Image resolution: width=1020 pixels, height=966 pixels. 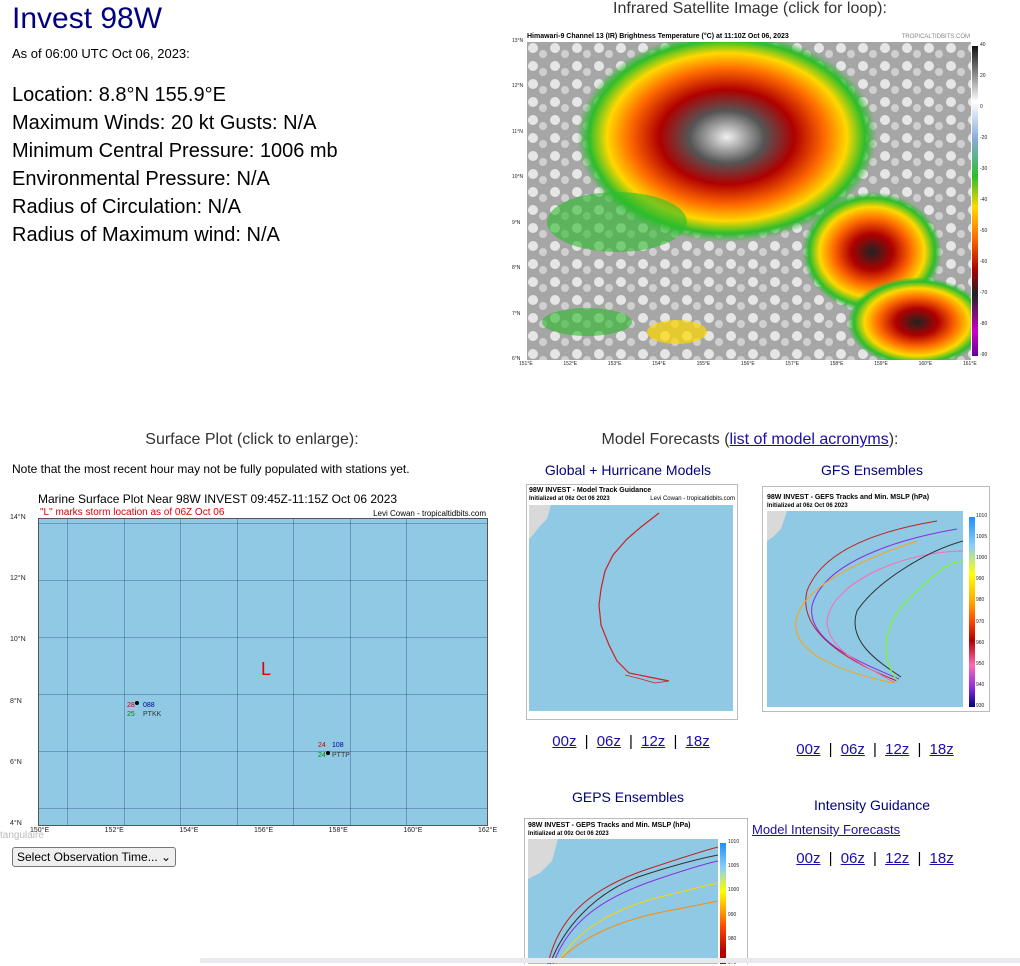 What do you see at coordinates (826, 829) in the screenshot?
I see `model-intensity-forecasts-link: Model Intensity Forecasts` at bounding box center [826, 829].